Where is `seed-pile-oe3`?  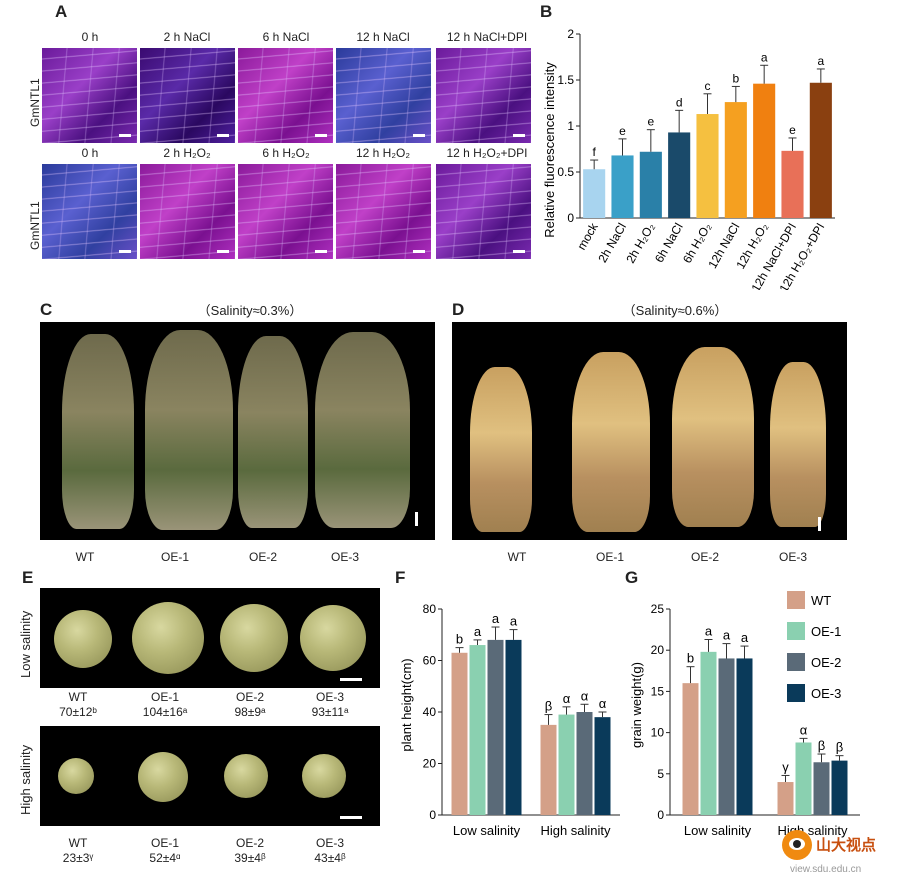
seed-pile-oe3 is located at coordinates (324, 776).